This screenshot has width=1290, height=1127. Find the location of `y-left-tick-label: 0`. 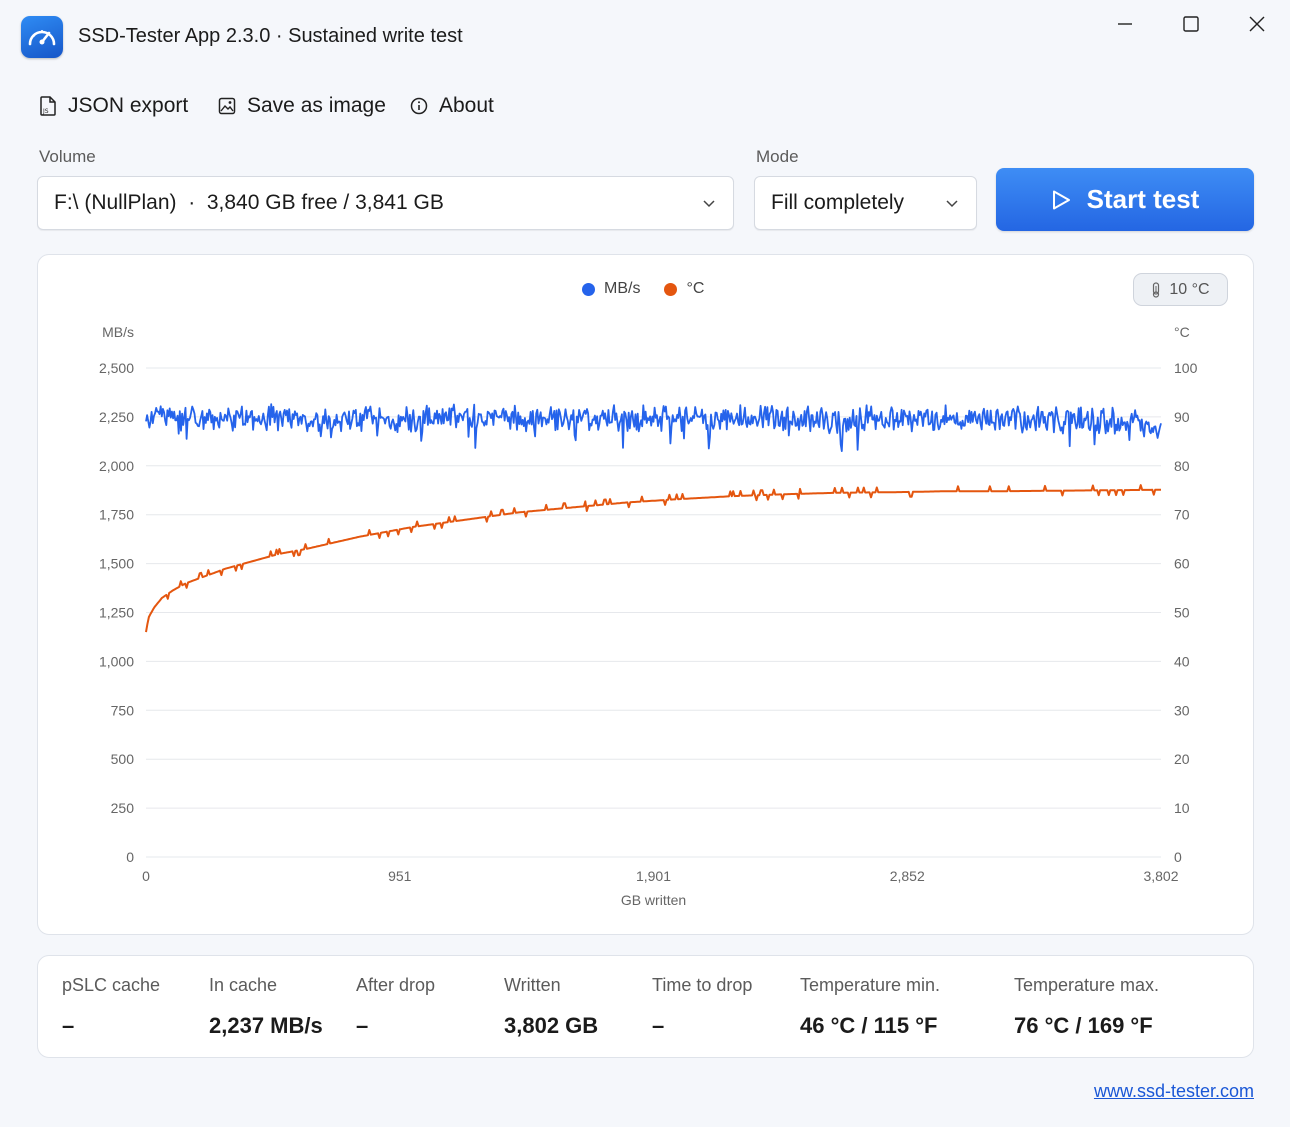

y-left-tick-label: 0 is located at coordinates (130, 857).